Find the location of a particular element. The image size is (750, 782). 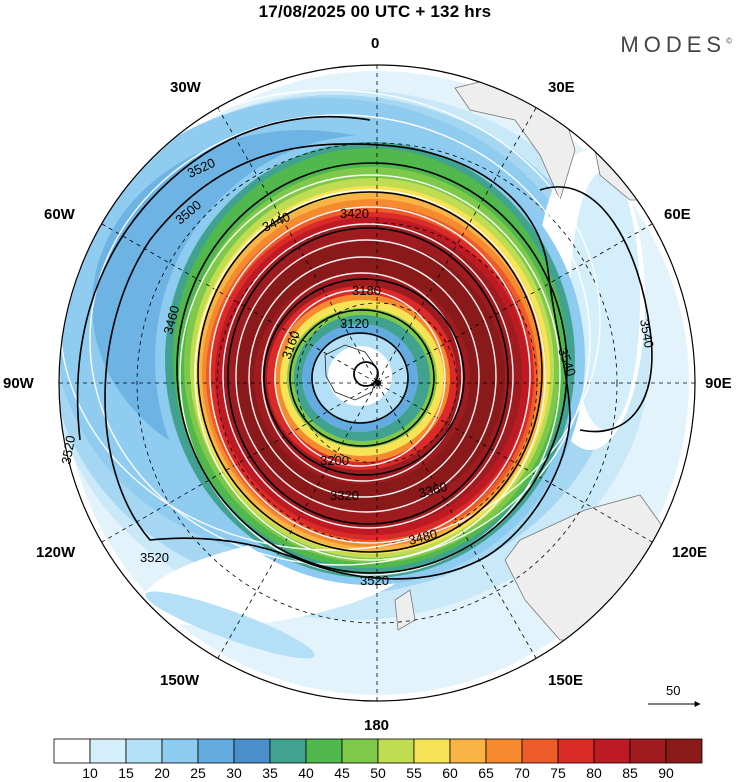

colorbar-tick-label: 85 is located at coordinates (630, 773).